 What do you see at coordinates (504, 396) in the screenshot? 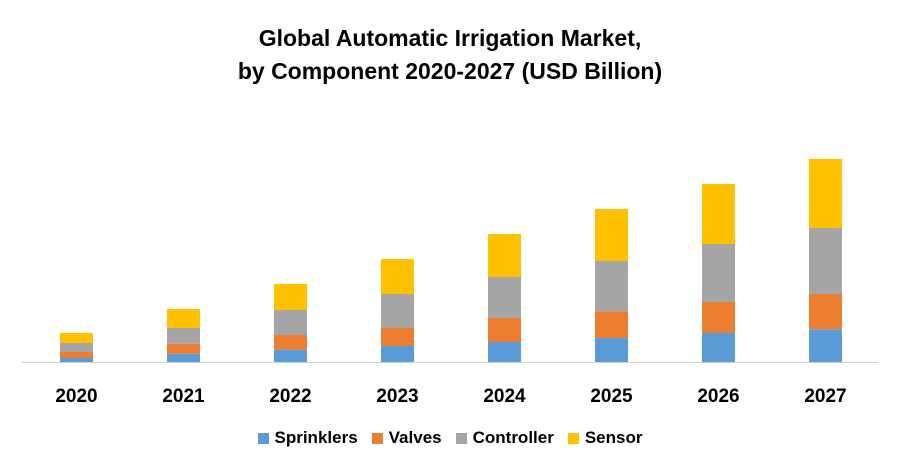
I see `x-tick-label: 2024` at bounding box center [504, 396].